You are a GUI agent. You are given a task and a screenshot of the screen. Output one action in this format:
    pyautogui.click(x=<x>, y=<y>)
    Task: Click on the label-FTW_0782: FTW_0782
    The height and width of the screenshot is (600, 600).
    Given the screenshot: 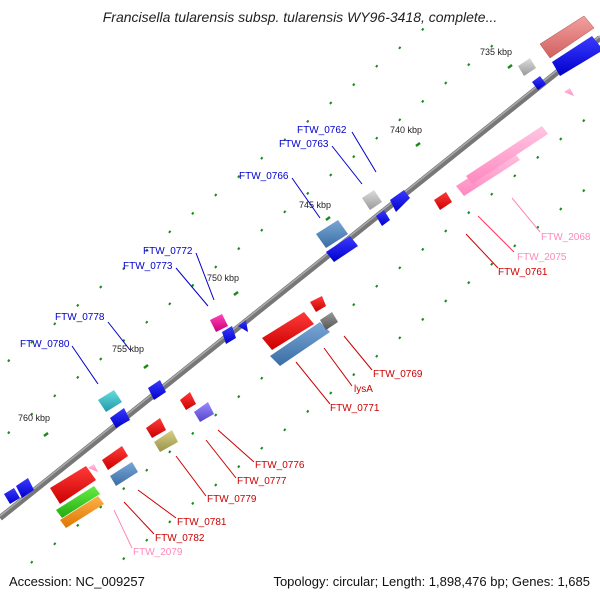 What is the action you would take?
    pyautogui.click(x=180, y=538)
    